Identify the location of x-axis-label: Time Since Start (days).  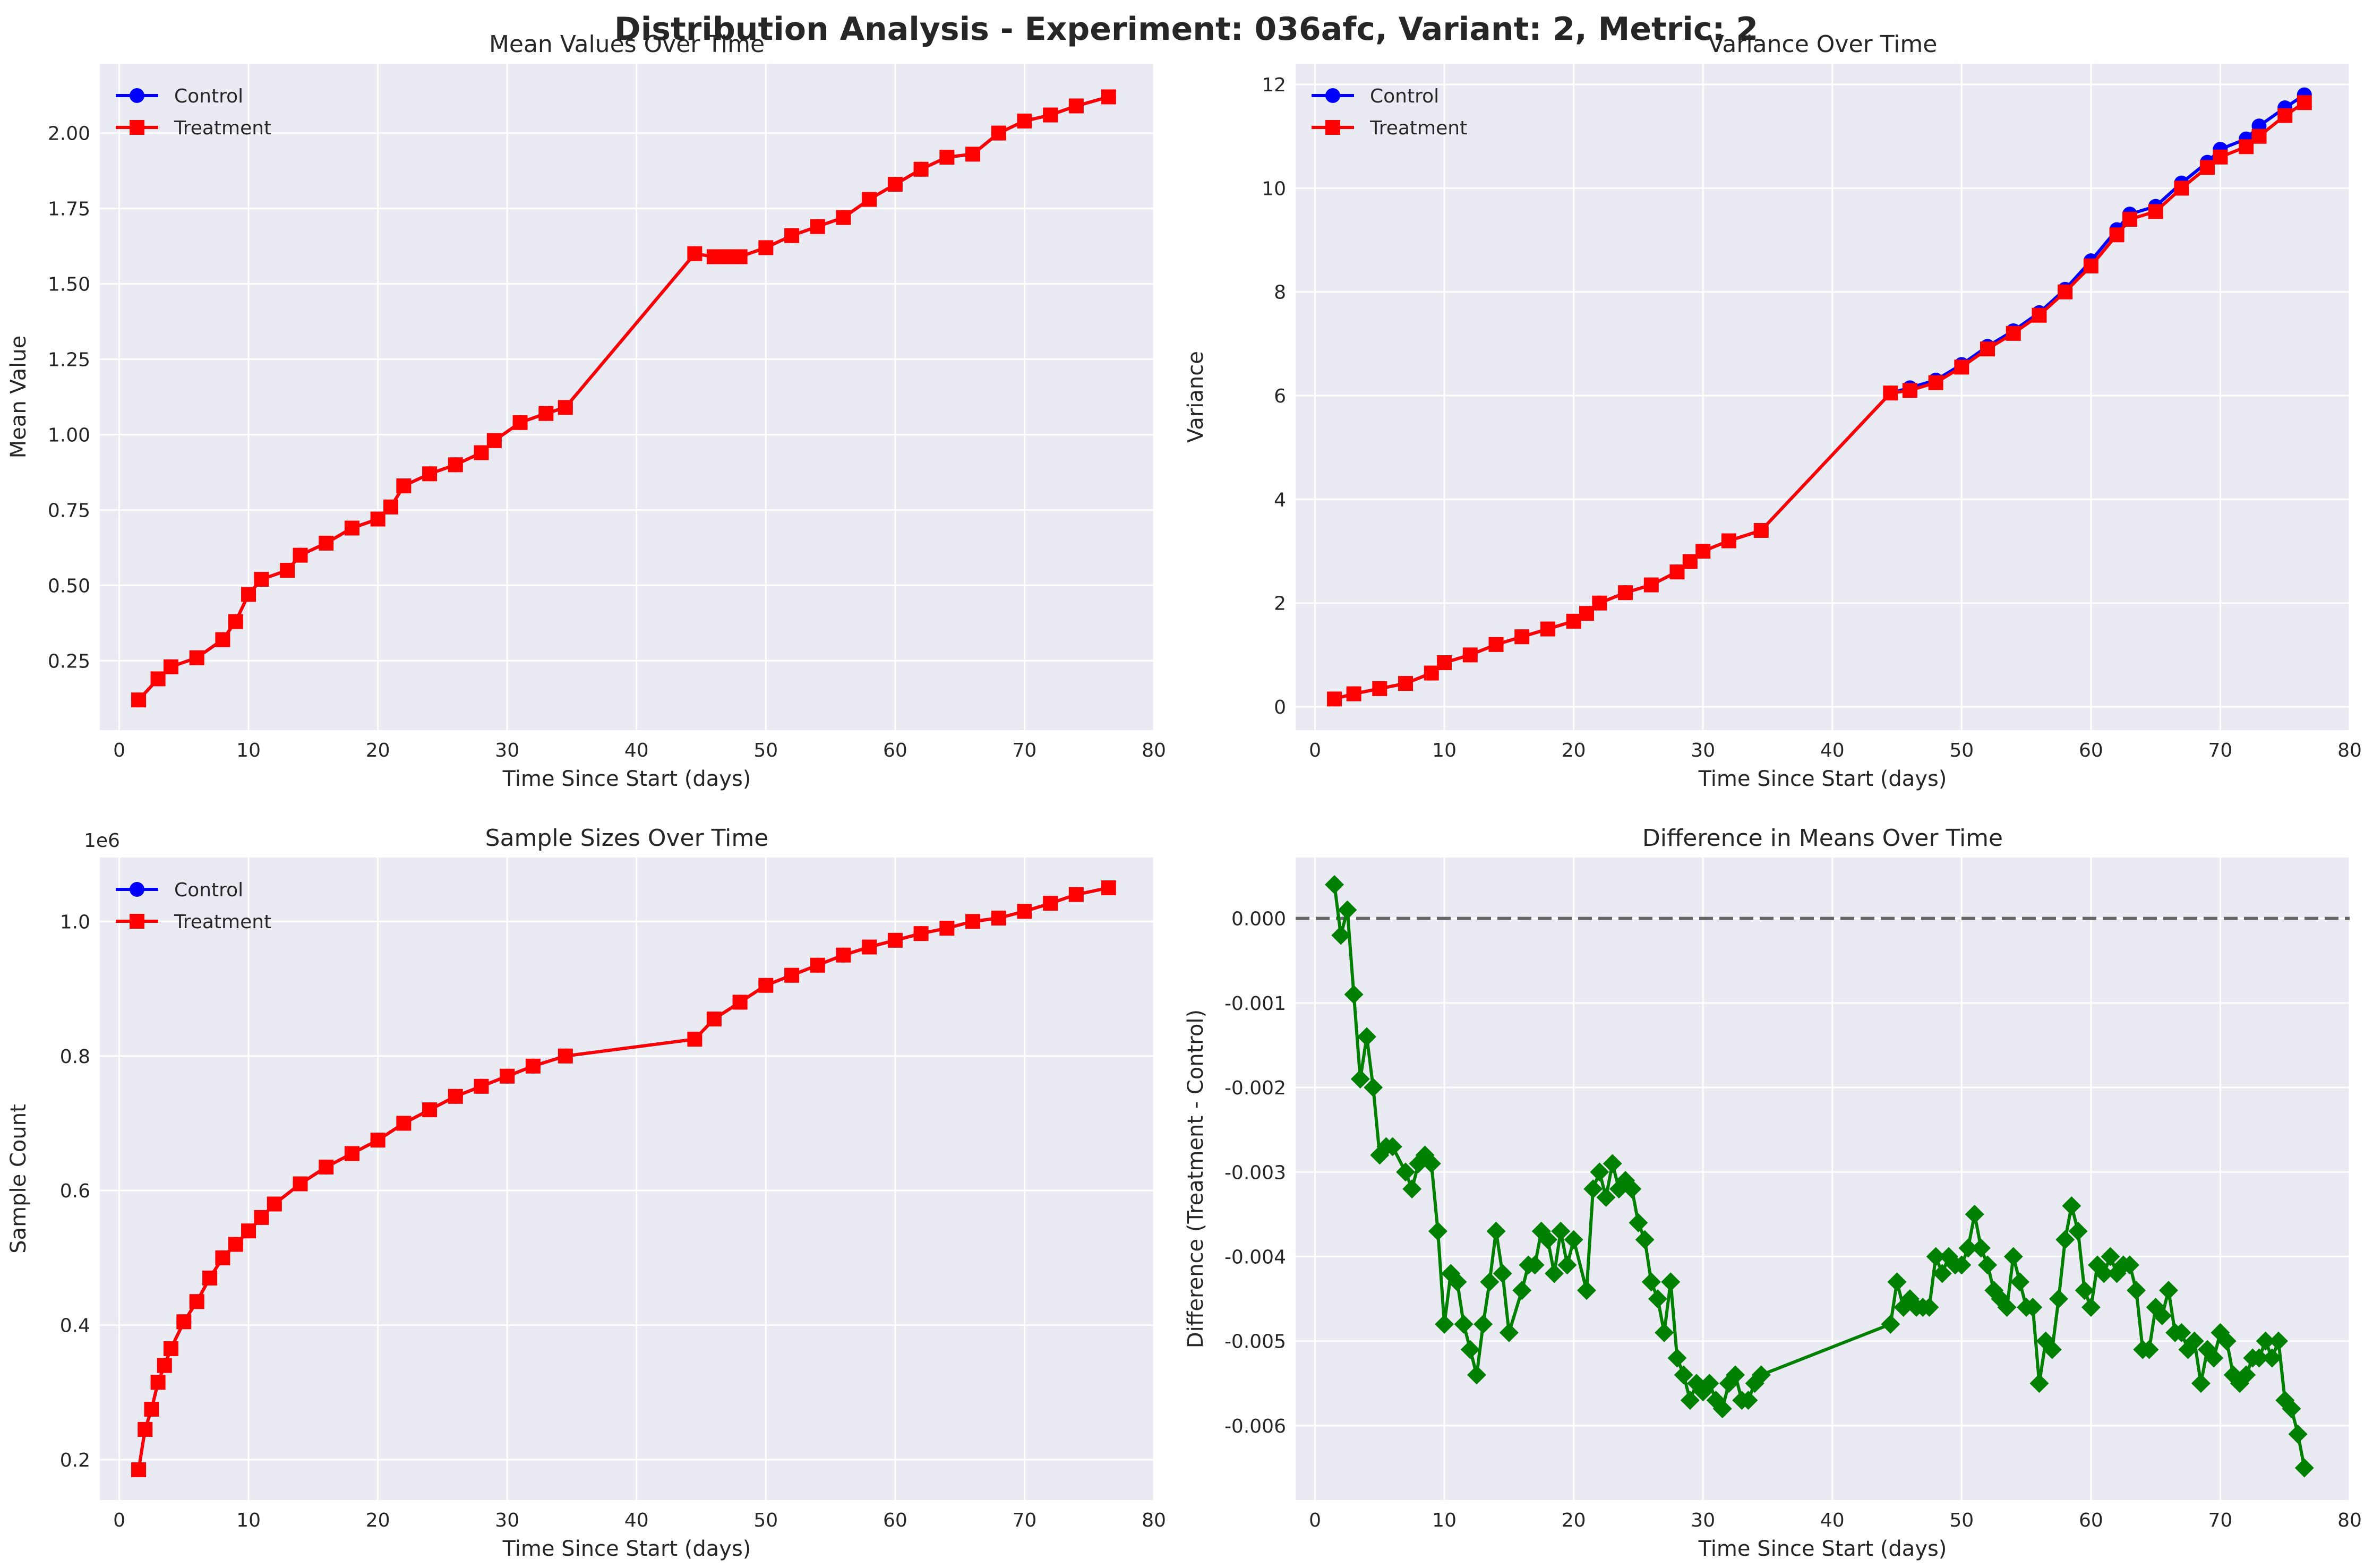
(1822, 779).